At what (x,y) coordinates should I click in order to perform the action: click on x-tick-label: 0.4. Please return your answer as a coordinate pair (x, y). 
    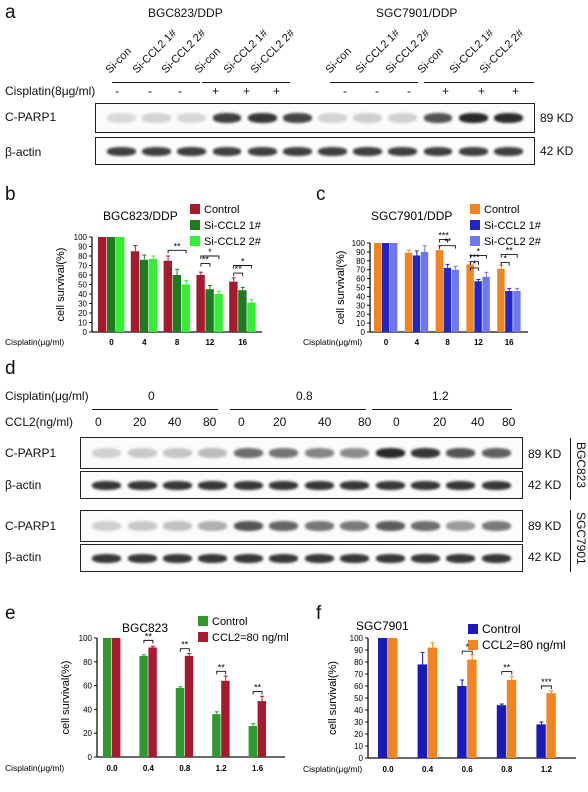
    Looking at the image, I should click on (149, 768).